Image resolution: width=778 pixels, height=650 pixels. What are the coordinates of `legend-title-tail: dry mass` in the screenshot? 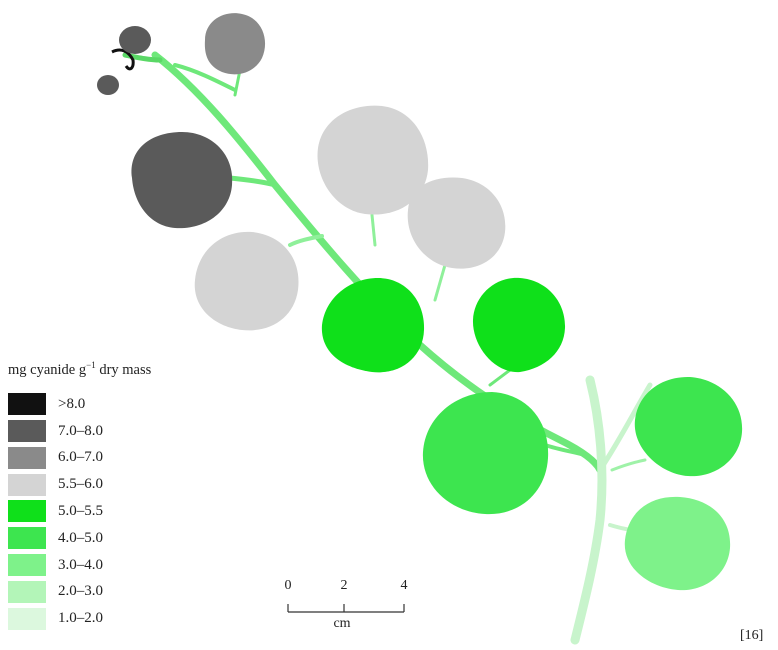 It's located at (123, 369).